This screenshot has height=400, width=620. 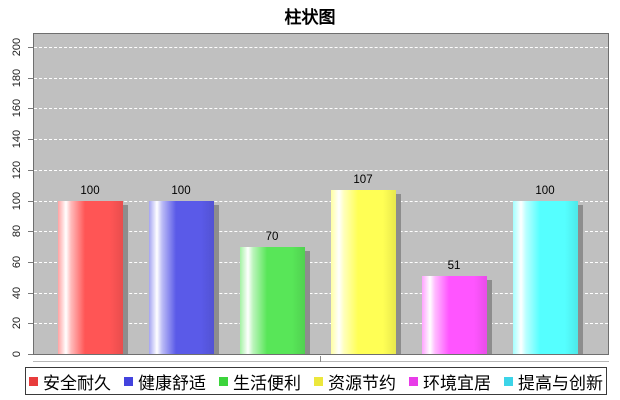 I want to click on y-axis-label-0: 0, so click(x=17, y=354).